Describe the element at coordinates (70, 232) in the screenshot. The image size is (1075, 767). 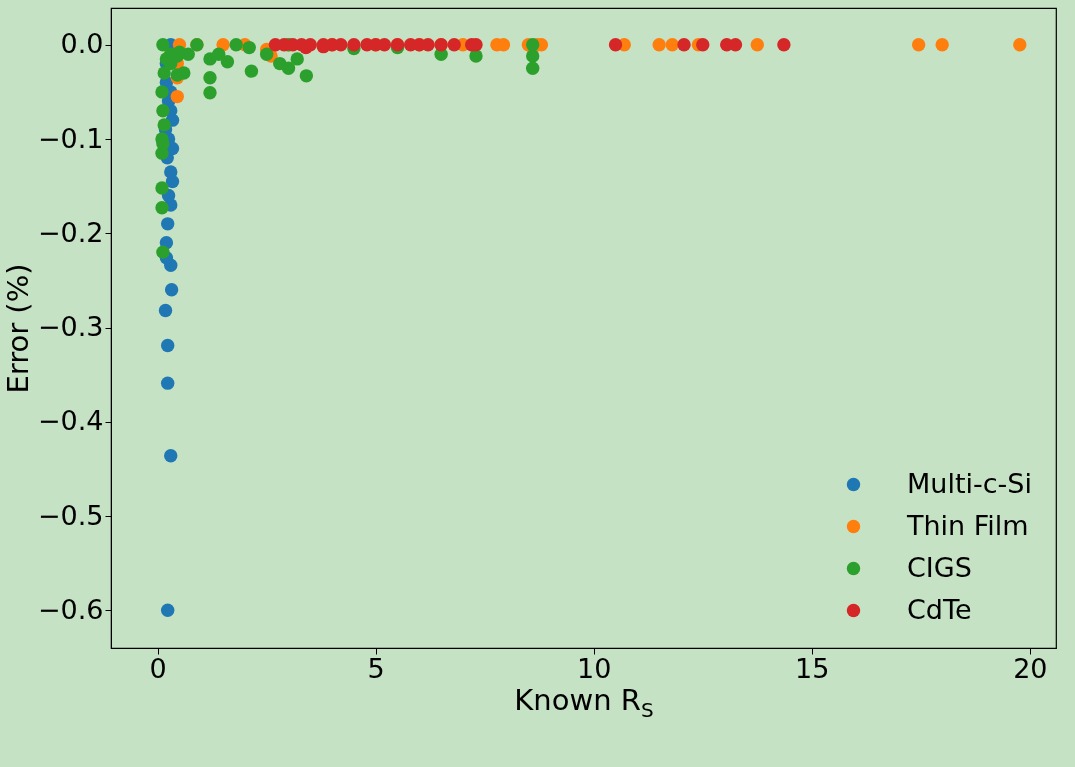
I see `y-tick-label: −0.2` at that location.